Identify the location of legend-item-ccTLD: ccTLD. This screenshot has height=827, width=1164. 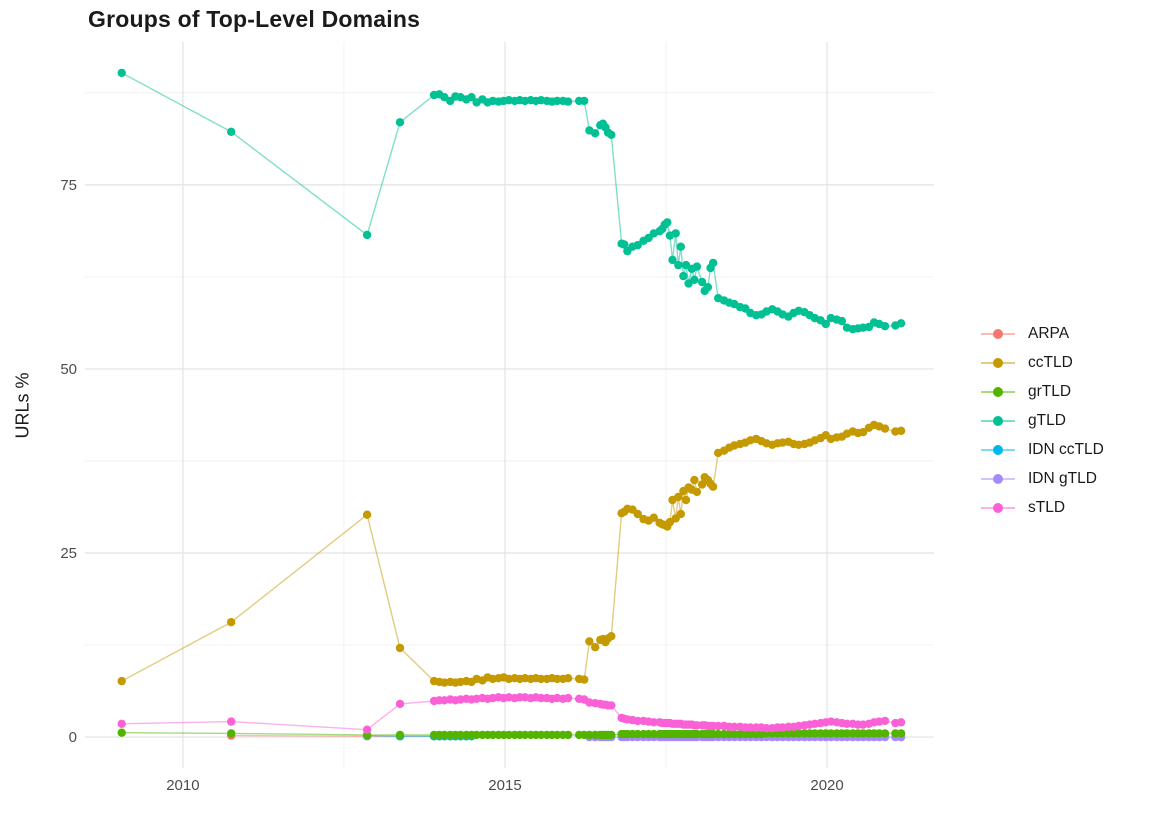
(1042, 362).